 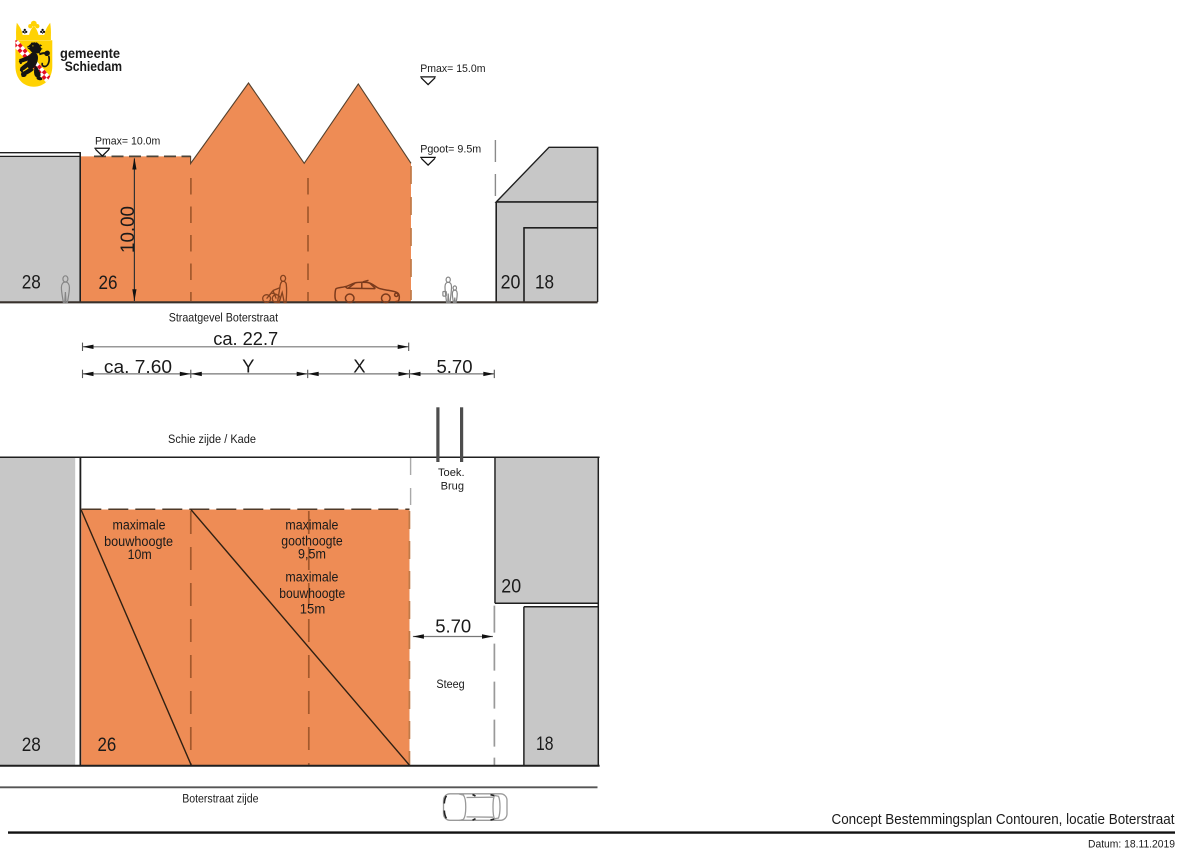 I want to click on svg-text: ca. 7.60, so click(x=138, y=366).